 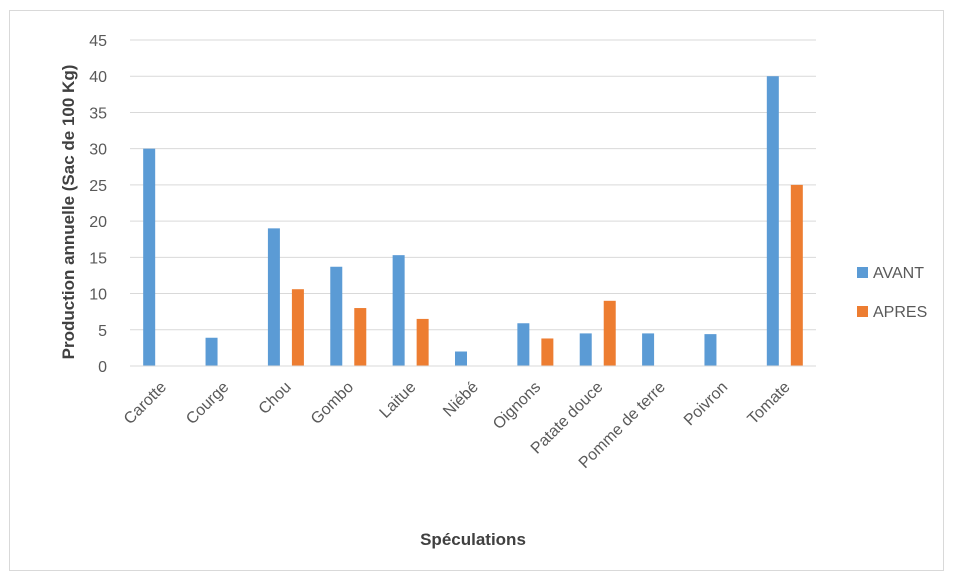 What do you see at coordinates (98, 77) in the screenshot?
I see `y-tick-label: 40` at bounding box center [98, 77].